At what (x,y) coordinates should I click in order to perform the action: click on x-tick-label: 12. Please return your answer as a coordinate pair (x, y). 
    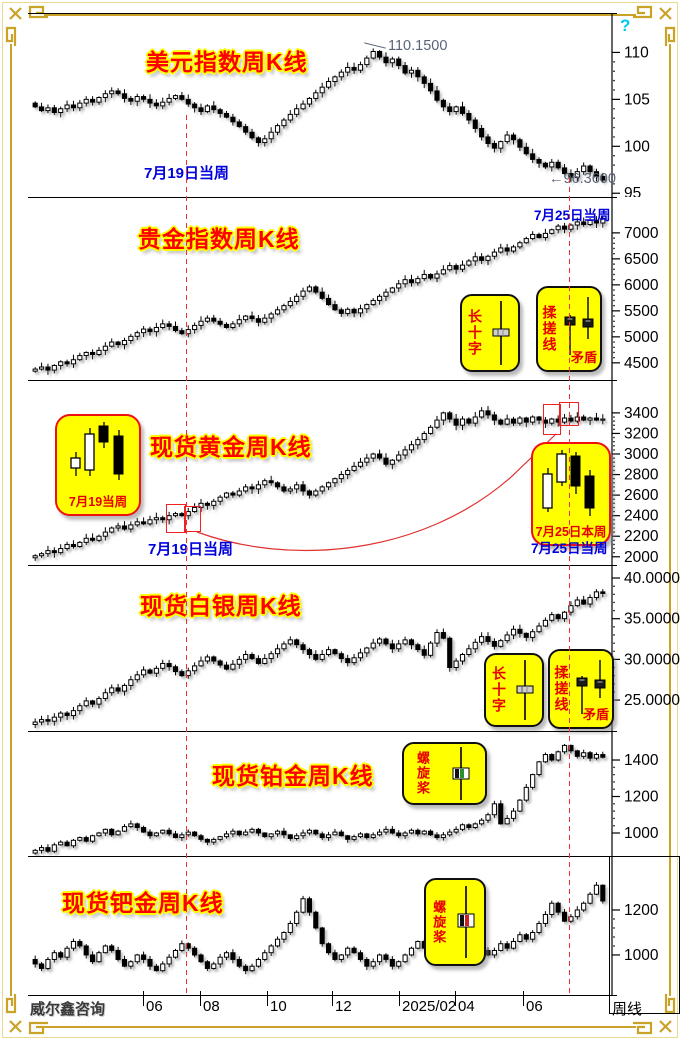
    Looking at the image, I should click on (343, 1006).